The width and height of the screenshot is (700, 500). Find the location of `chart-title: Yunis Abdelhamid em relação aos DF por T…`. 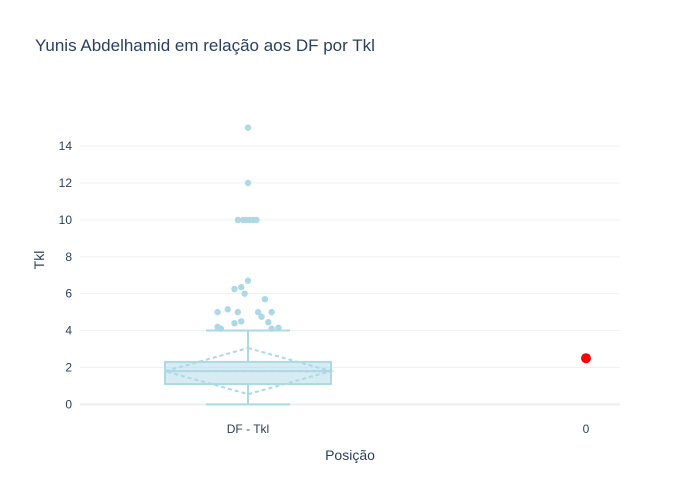

chart-title: Yunis Abdelhamid em relação aos DF por T… is located at coordinates (205, 45).